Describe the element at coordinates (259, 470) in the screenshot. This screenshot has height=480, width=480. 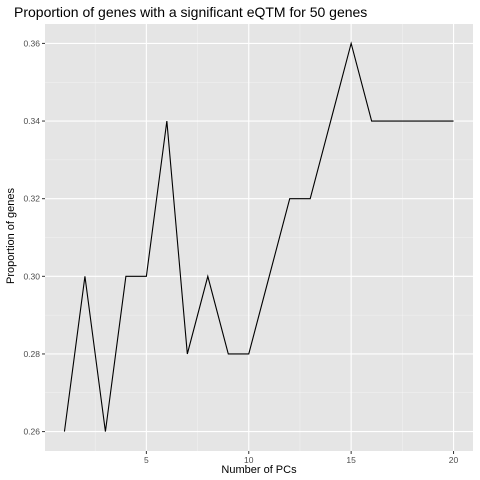
I see `x-axis-label: Number of PCs` at that location.